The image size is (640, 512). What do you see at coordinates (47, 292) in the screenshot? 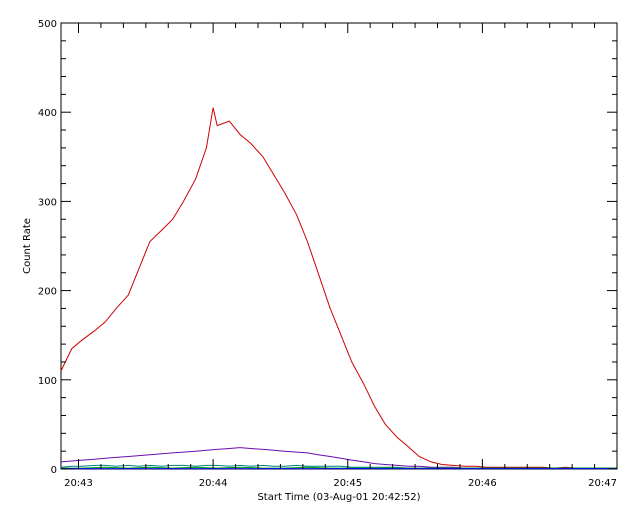
I see `y-tick-label: 200` at bounding box center [47, 292].